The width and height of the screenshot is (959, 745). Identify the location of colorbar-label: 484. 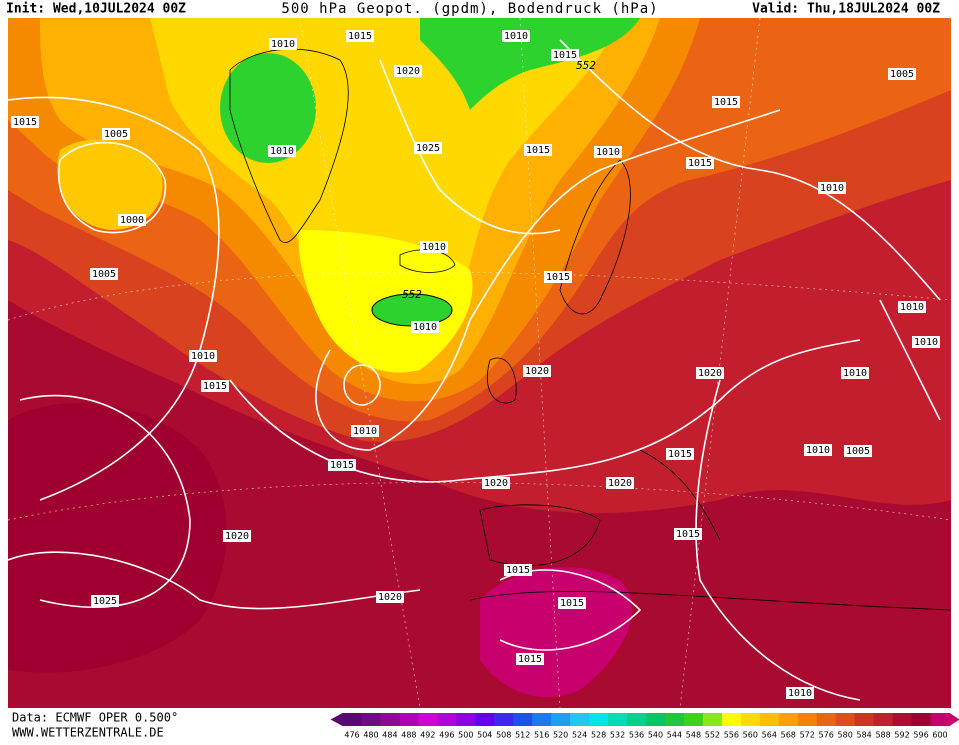
(389, 735).